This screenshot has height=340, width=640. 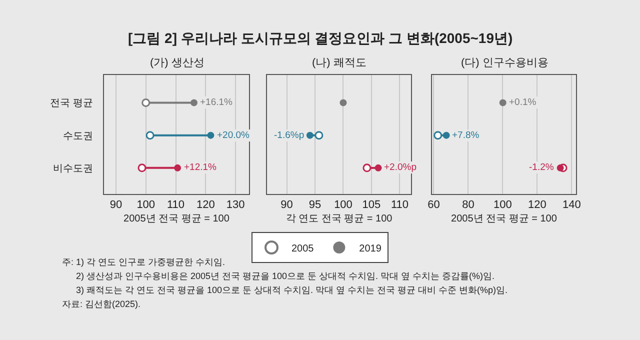 What do you see at coordinates (78, 136) in the screenshot?
I see `y-tick-label: 수도권` at bounding box center [78, 136].